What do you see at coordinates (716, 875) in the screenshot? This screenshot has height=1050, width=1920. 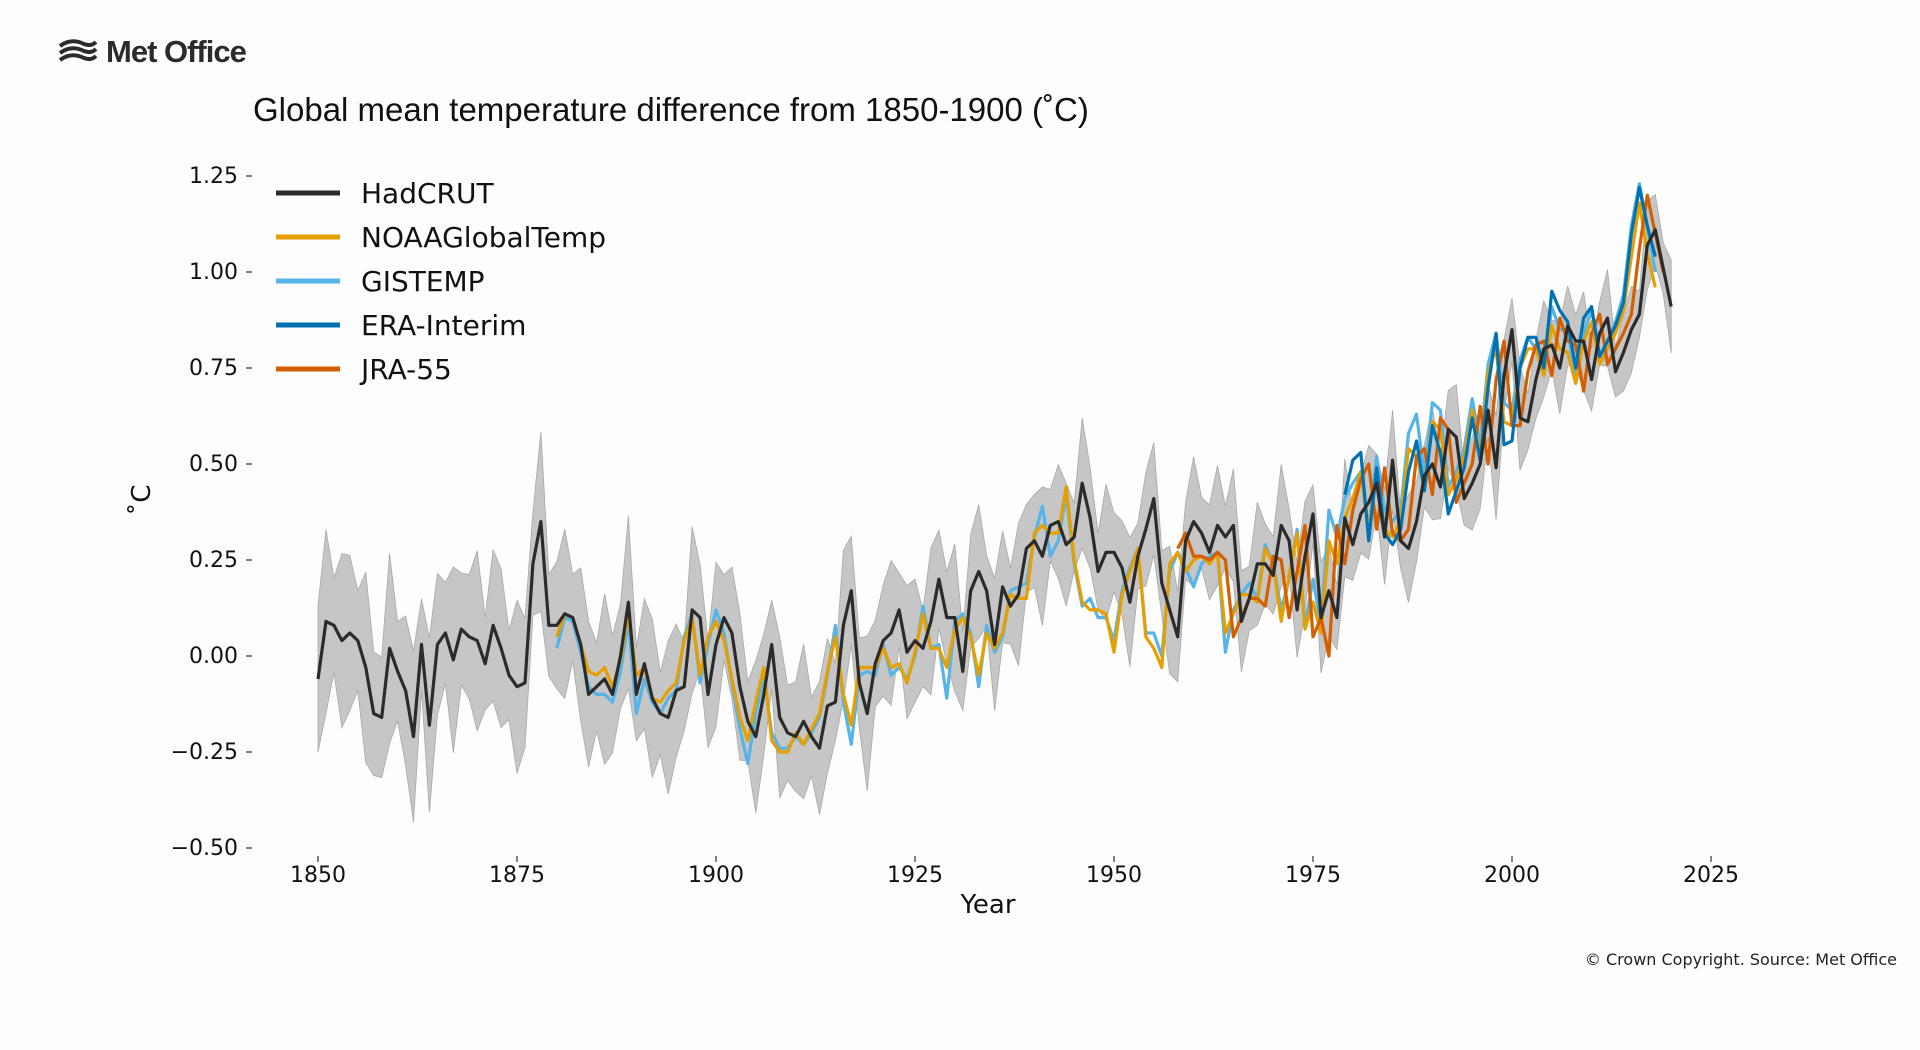 I see `x-tick-label: 1900` at bounding box center [716, 875].